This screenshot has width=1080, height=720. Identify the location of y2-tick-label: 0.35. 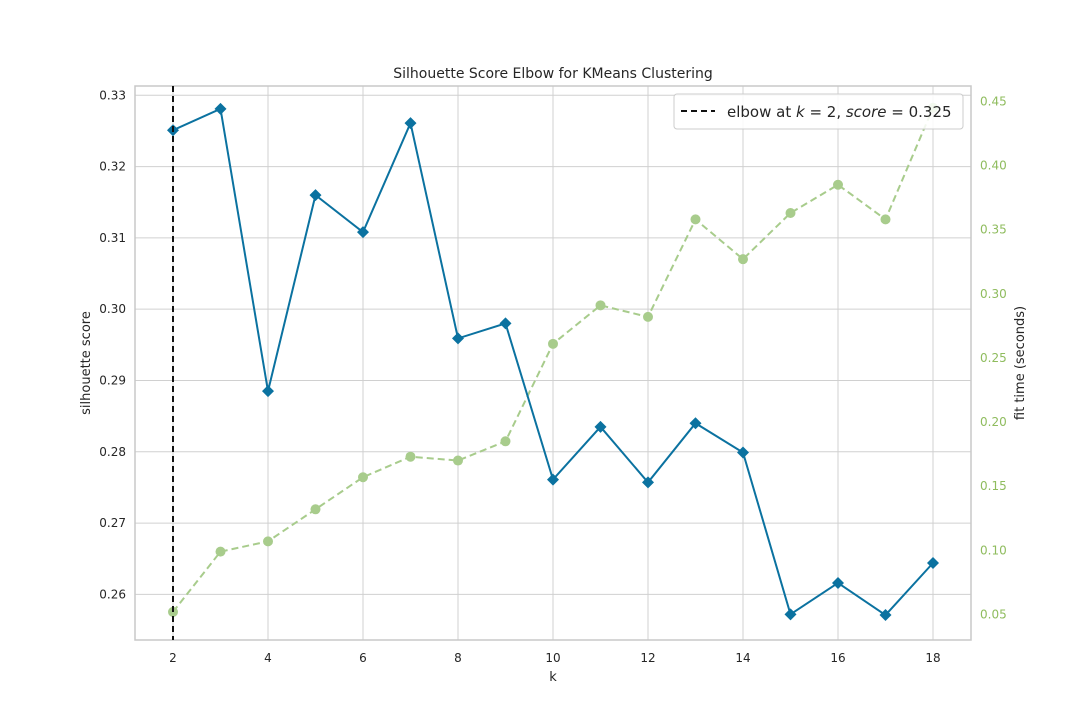
(993, 230).